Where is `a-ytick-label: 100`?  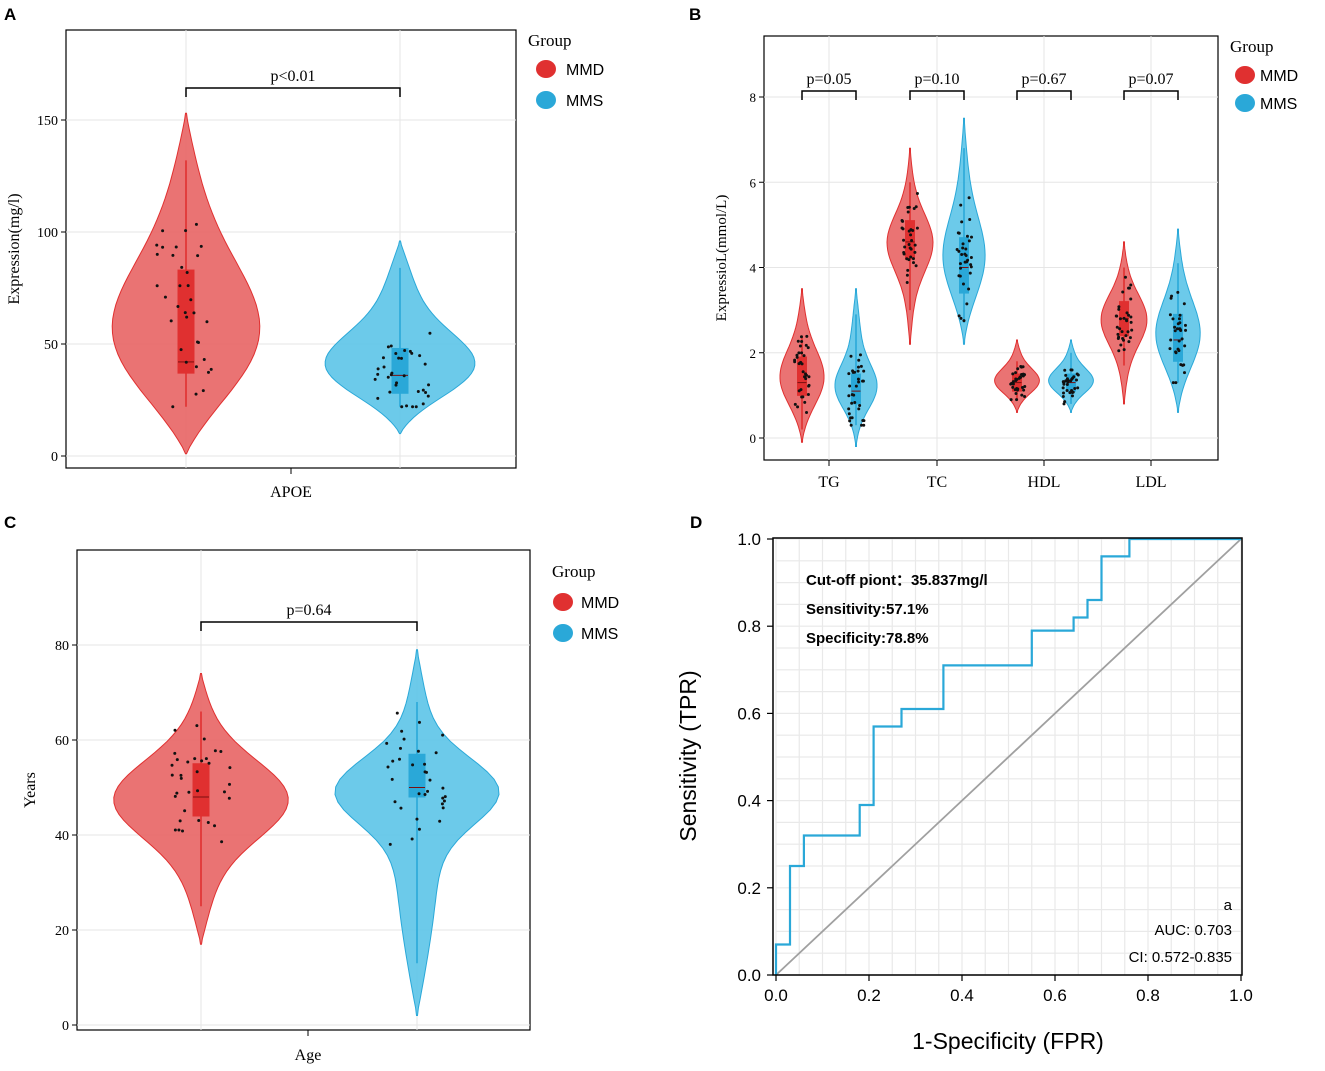 a-ytick-label: 100 is located at coordinates (47, 233).